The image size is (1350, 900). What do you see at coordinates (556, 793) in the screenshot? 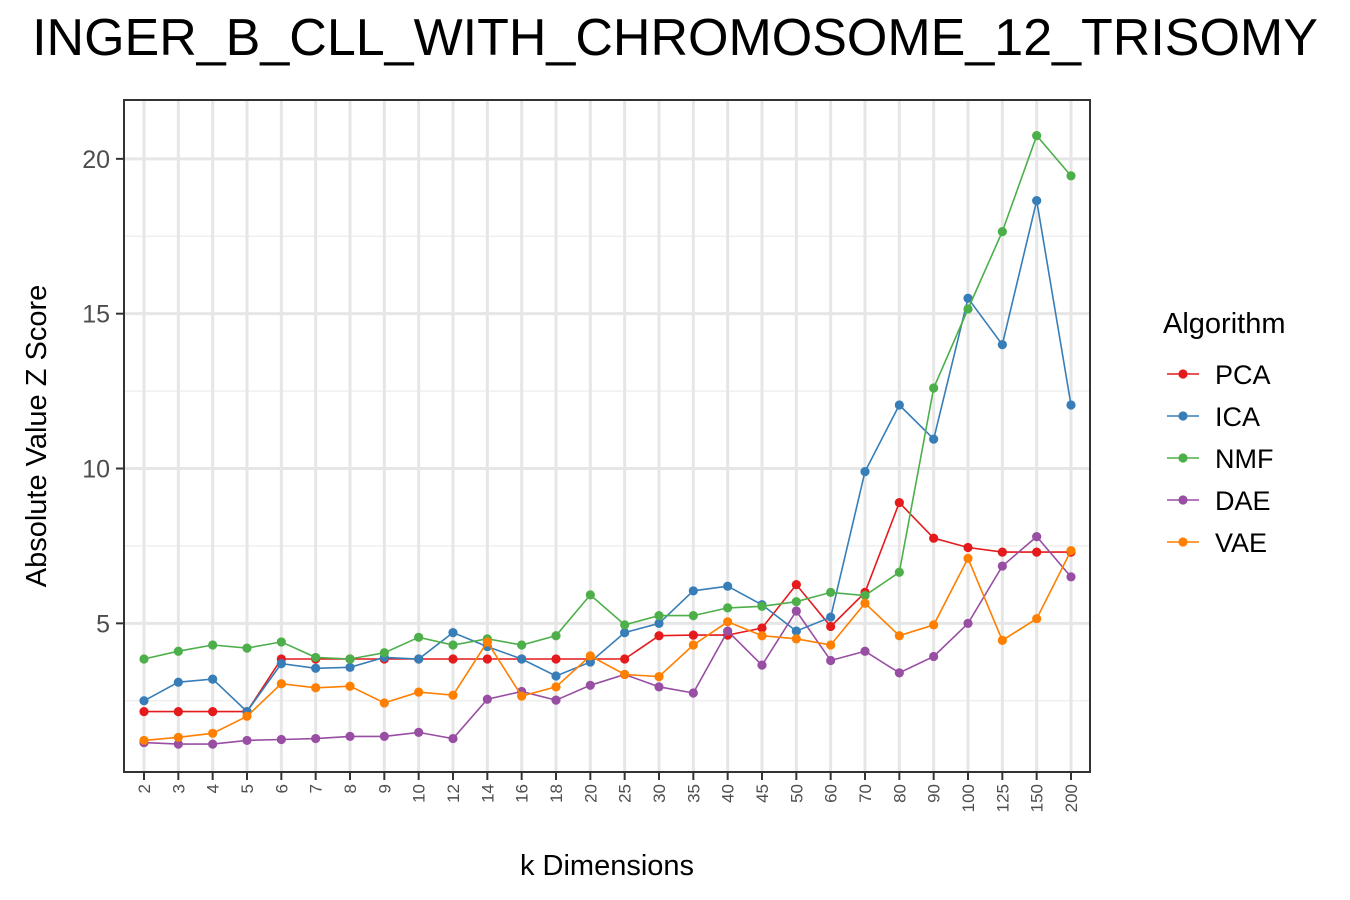
I see `x-tick-label: 18` at bounding box center [556, 793].